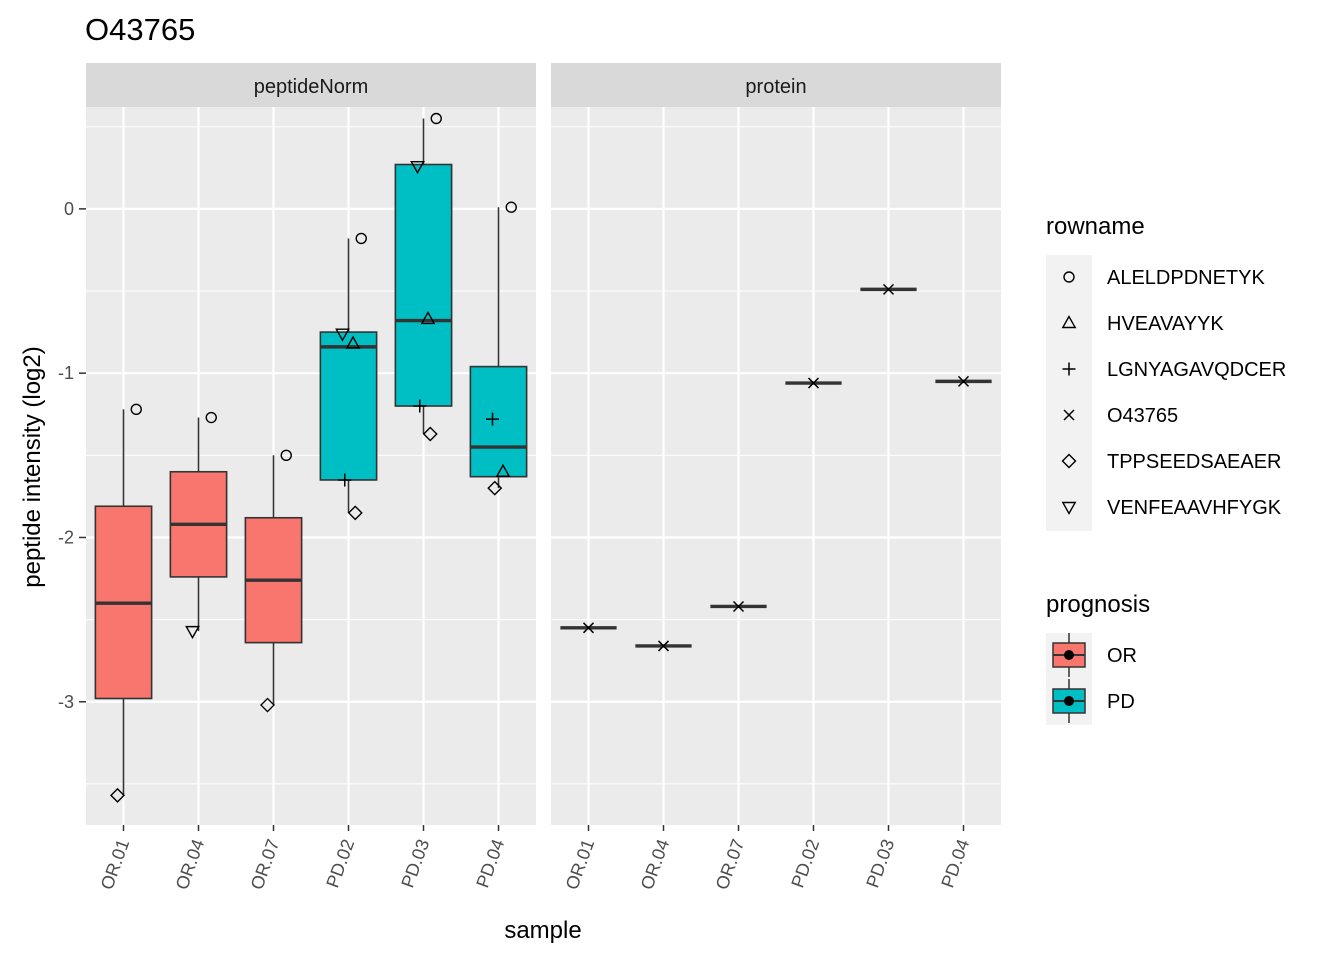 This screenshot has width=1344, height=960. What do you see at coordinates (1196, 370) in the screenshot?
I see `legend-rowname-label: LGNYAGAVQDCER` at bounding box center [1196, 370].